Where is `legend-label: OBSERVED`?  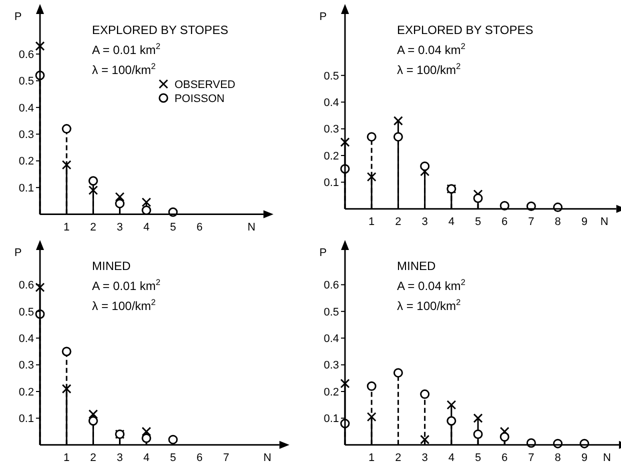 legend-label: OBSERVED is located at coordinates (205, 84).